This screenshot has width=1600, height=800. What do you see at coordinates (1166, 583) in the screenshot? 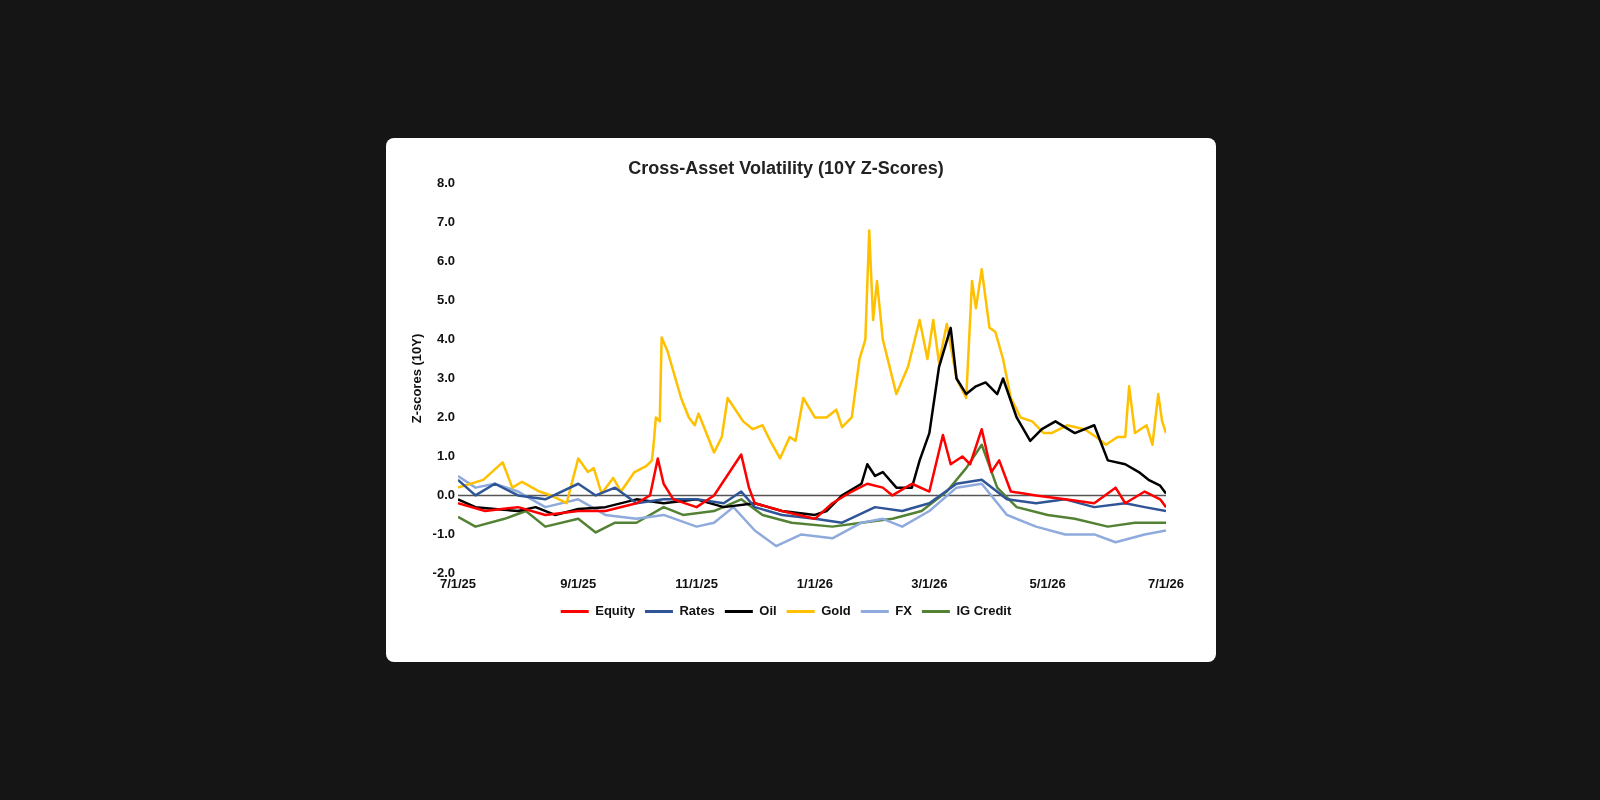
I see `x-tick-label: 7/1/26` at bounding box center [1166, 583].